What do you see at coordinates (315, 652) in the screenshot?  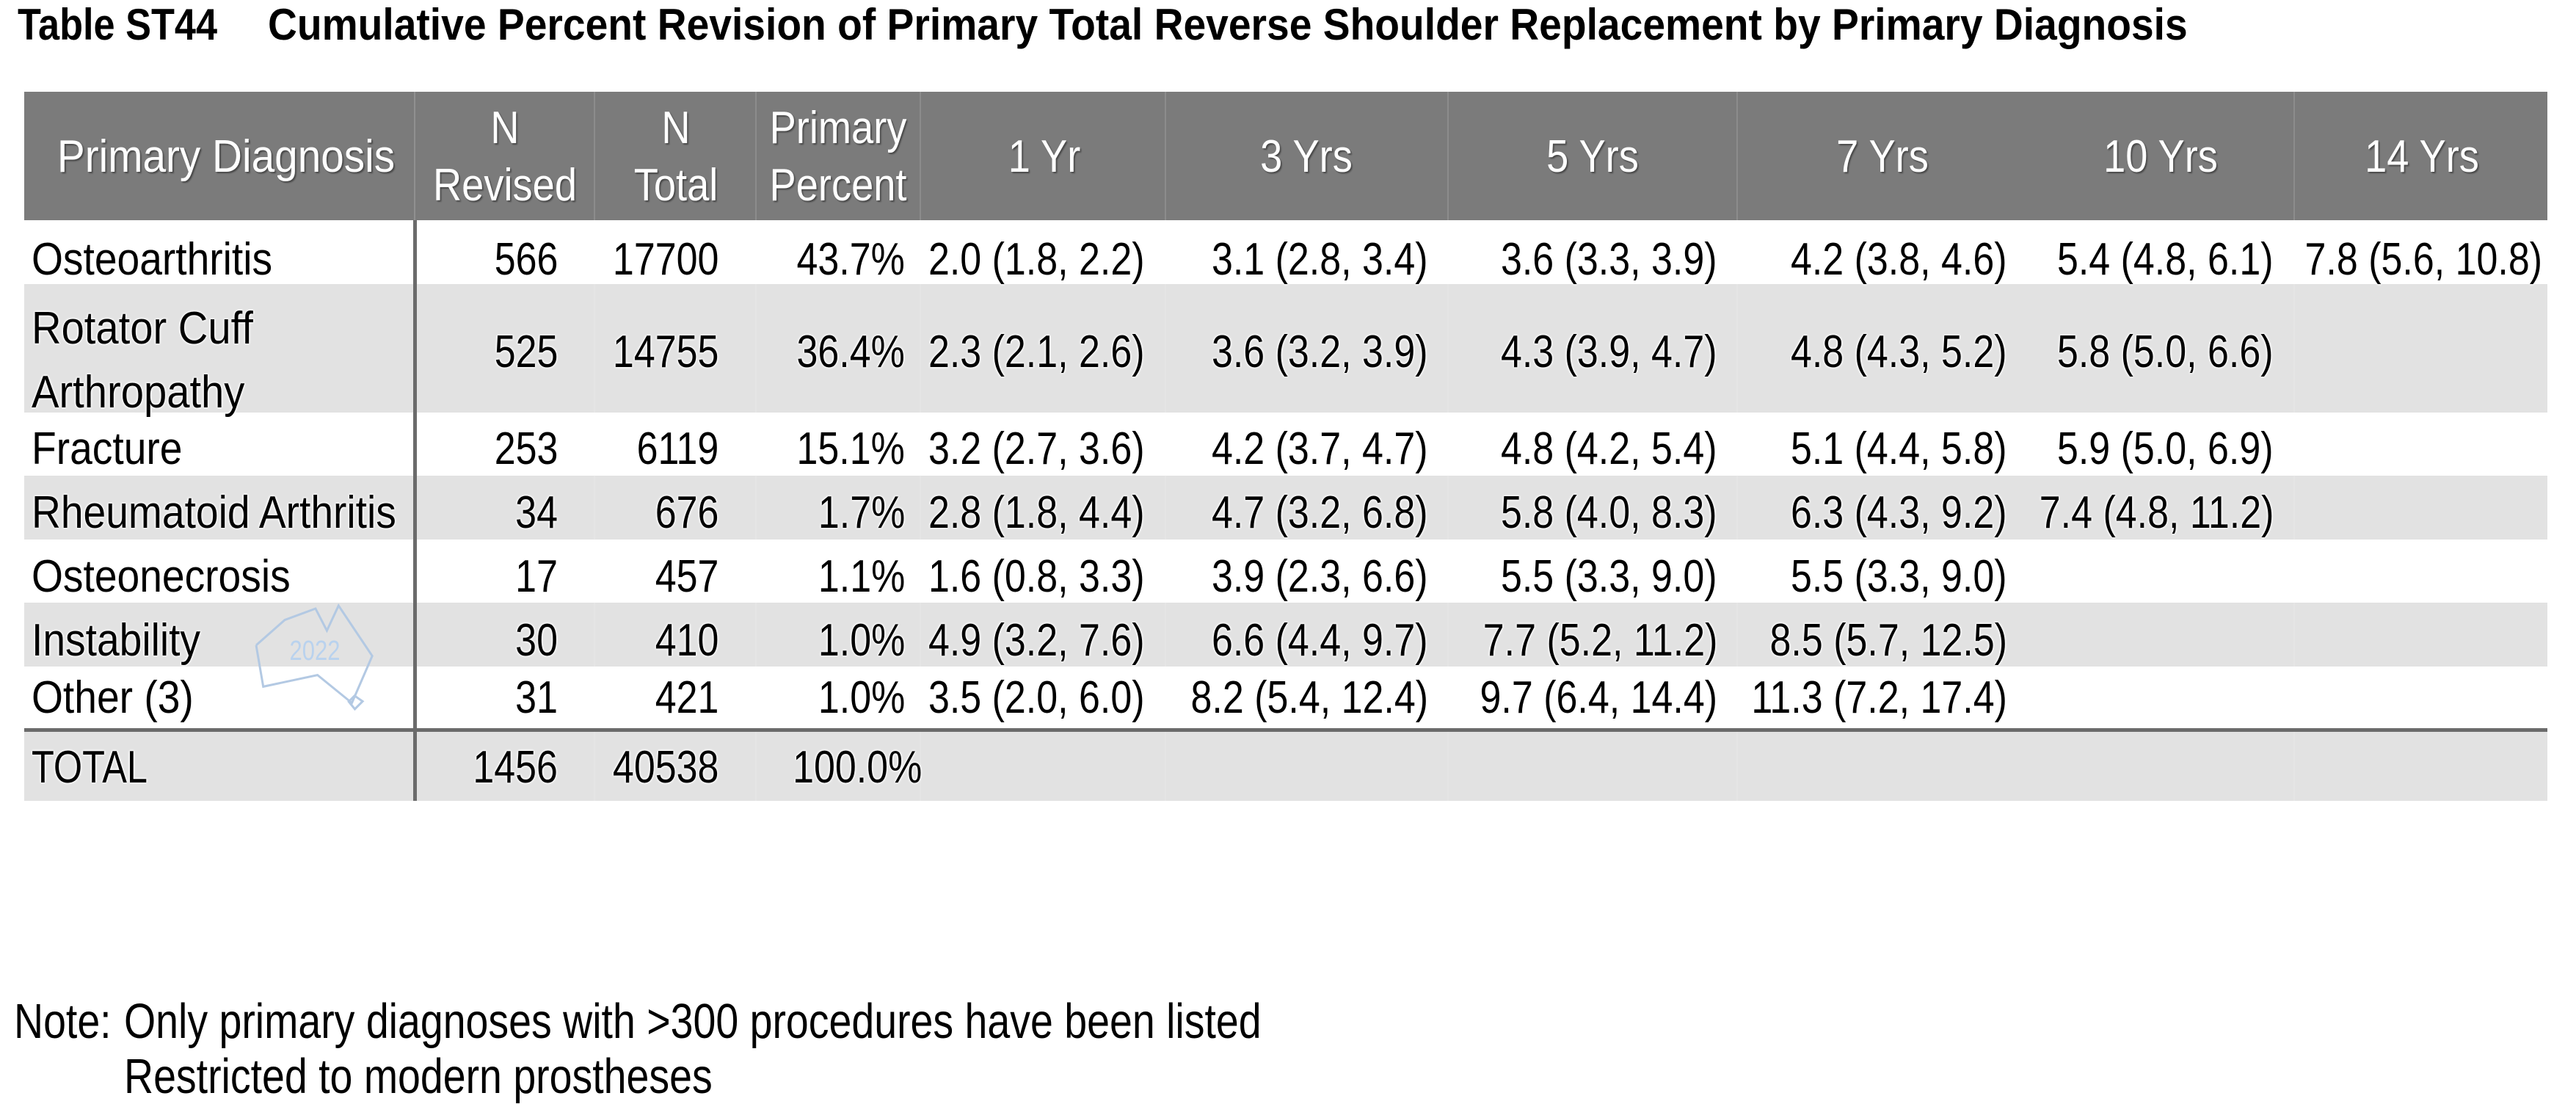 I see `svg-text: 2022` at bounding box center [315, 652].